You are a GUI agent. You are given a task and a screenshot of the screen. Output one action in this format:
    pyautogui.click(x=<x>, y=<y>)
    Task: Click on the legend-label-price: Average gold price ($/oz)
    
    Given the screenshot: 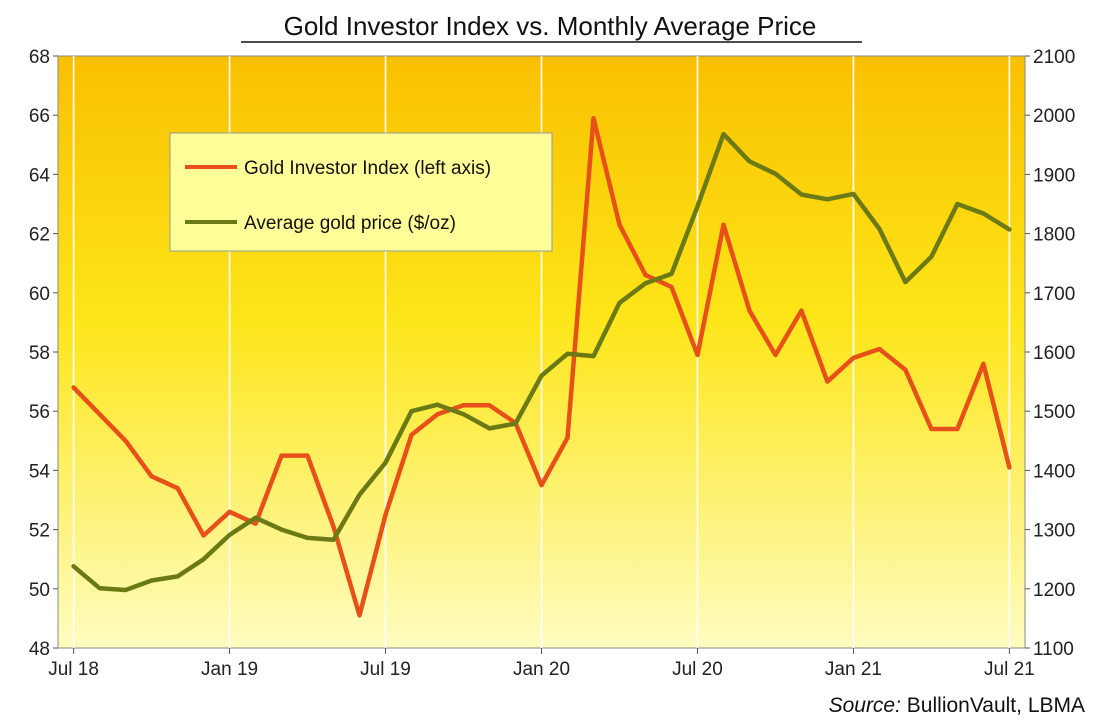 What is the action you would take?
    pyautogui.click(x=350, y=223)
    